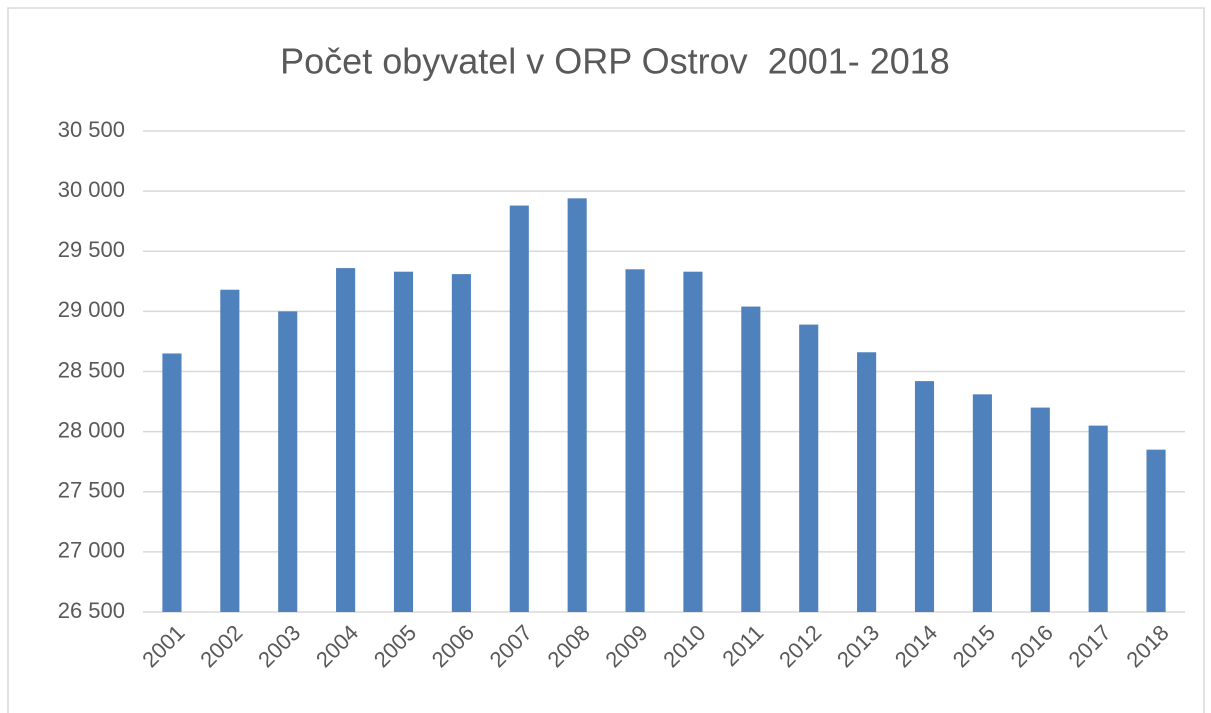 The width and height of the screenshot is (1211, 713). Describe the element at coordinates (91, 490) in the screenshot. I see `y-tick-label: 27 500` at that location.